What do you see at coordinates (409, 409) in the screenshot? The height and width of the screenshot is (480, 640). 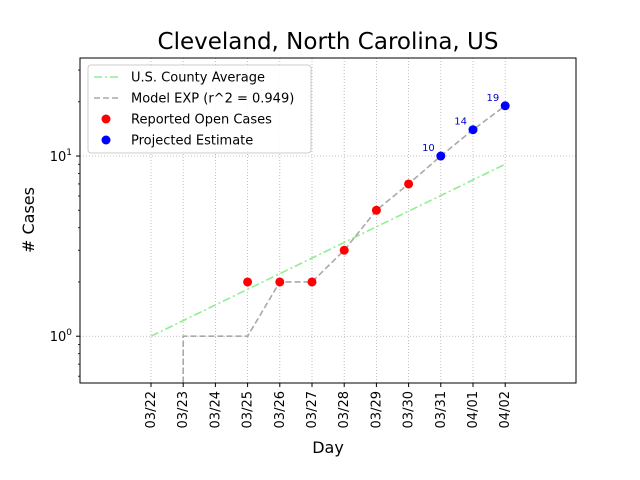 I see `x-tick-label: 03/30` at bounding box center [409, 409].